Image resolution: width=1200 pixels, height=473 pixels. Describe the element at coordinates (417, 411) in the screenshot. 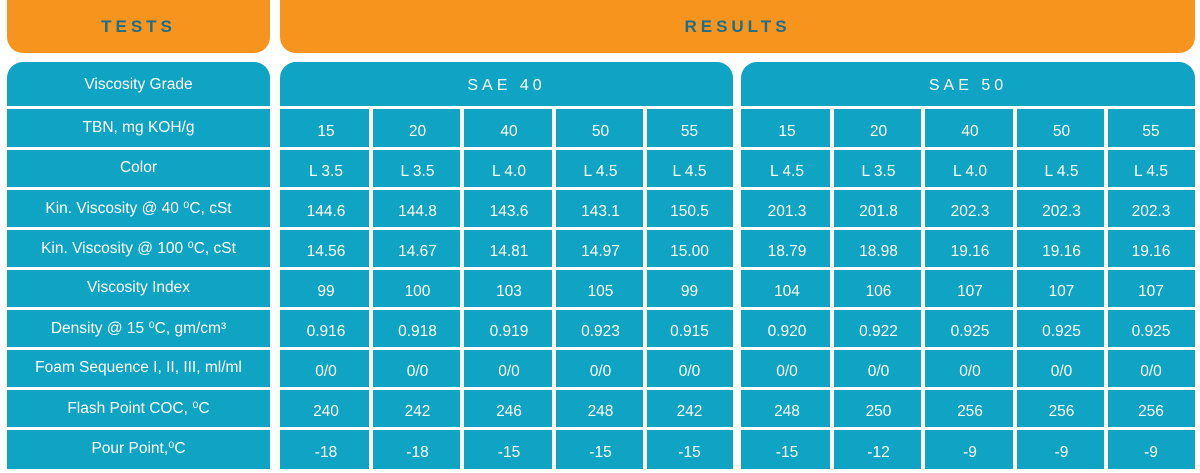

I see `table-cell: 242` at that location.